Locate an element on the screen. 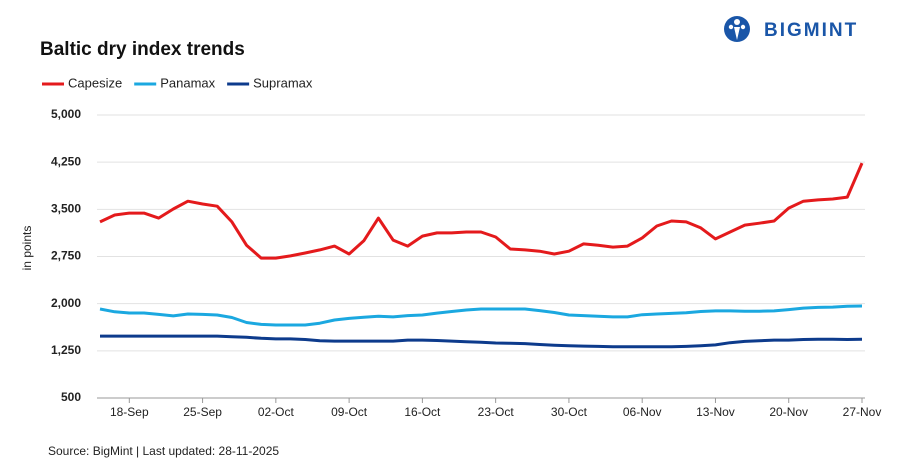  y-tick-label: 5,000 is located at coordinates (66, 114).